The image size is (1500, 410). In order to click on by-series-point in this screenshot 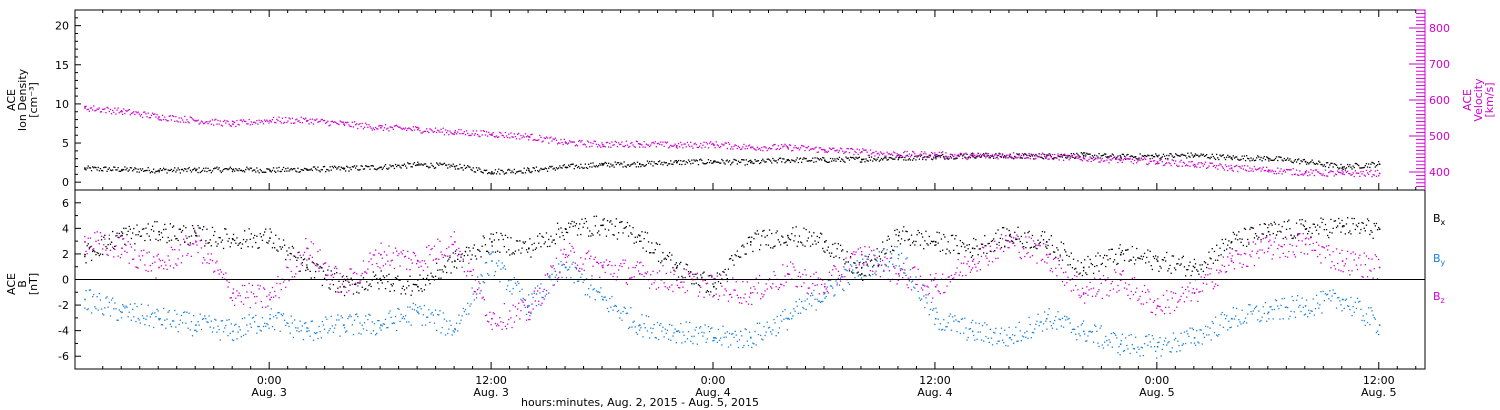, I will do `click(972, 331)`.